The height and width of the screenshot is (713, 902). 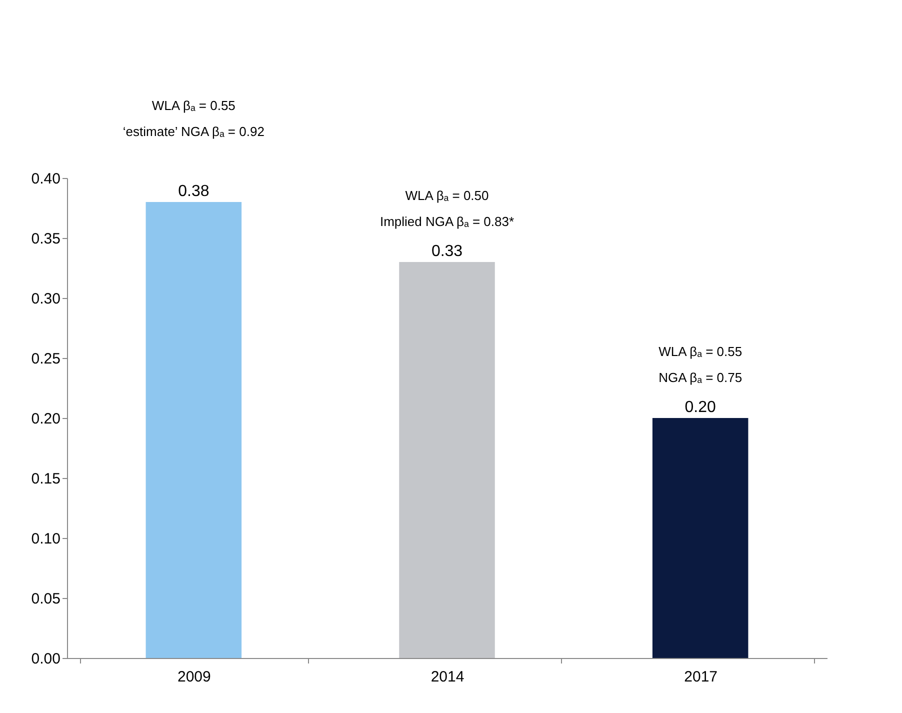 I want to click on annotation: WLA βₐ = 0.55, so click(x=700, y=351).